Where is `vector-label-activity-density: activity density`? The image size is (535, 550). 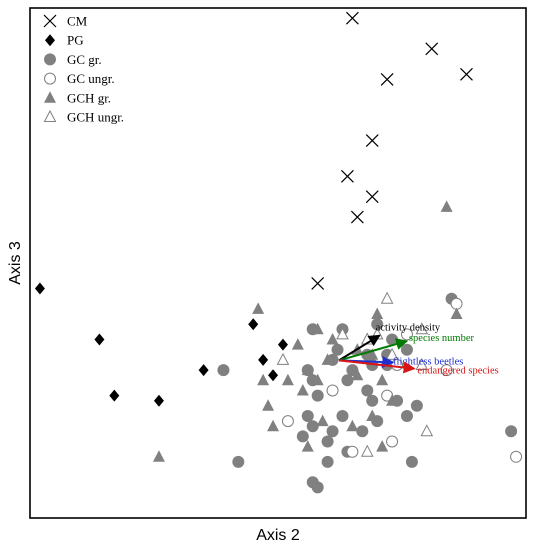
vector-label-activity-density: activity density is located at coordinates (408, 327).